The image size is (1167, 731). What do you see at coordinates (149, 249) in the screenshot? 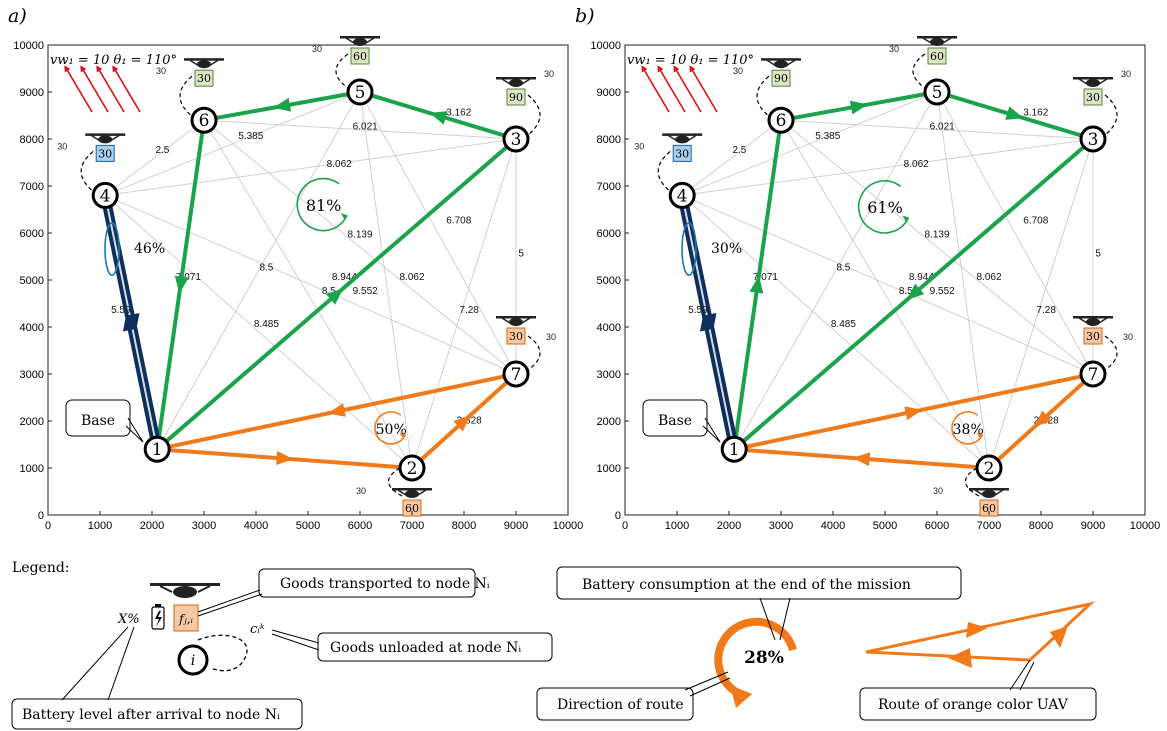
I see `cycle-value: 46%` at bounding box center [149, 249].